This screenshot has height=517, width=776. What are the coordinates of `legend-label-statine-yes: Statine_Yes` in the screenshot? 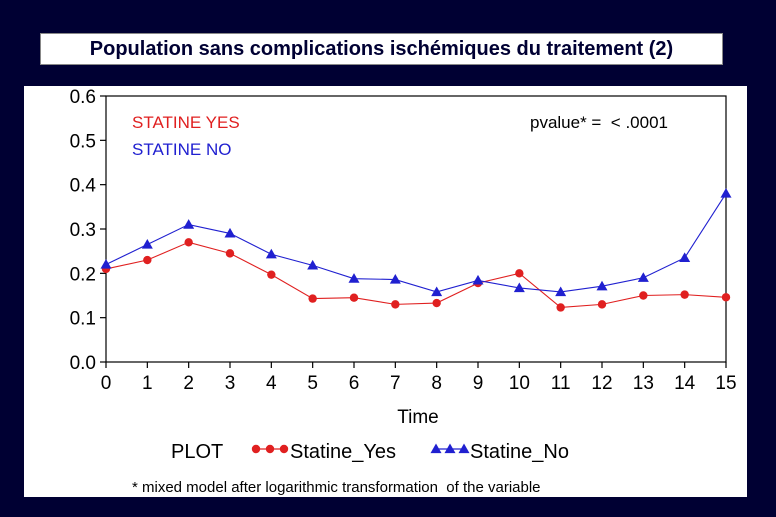 It's located at (343, 452).